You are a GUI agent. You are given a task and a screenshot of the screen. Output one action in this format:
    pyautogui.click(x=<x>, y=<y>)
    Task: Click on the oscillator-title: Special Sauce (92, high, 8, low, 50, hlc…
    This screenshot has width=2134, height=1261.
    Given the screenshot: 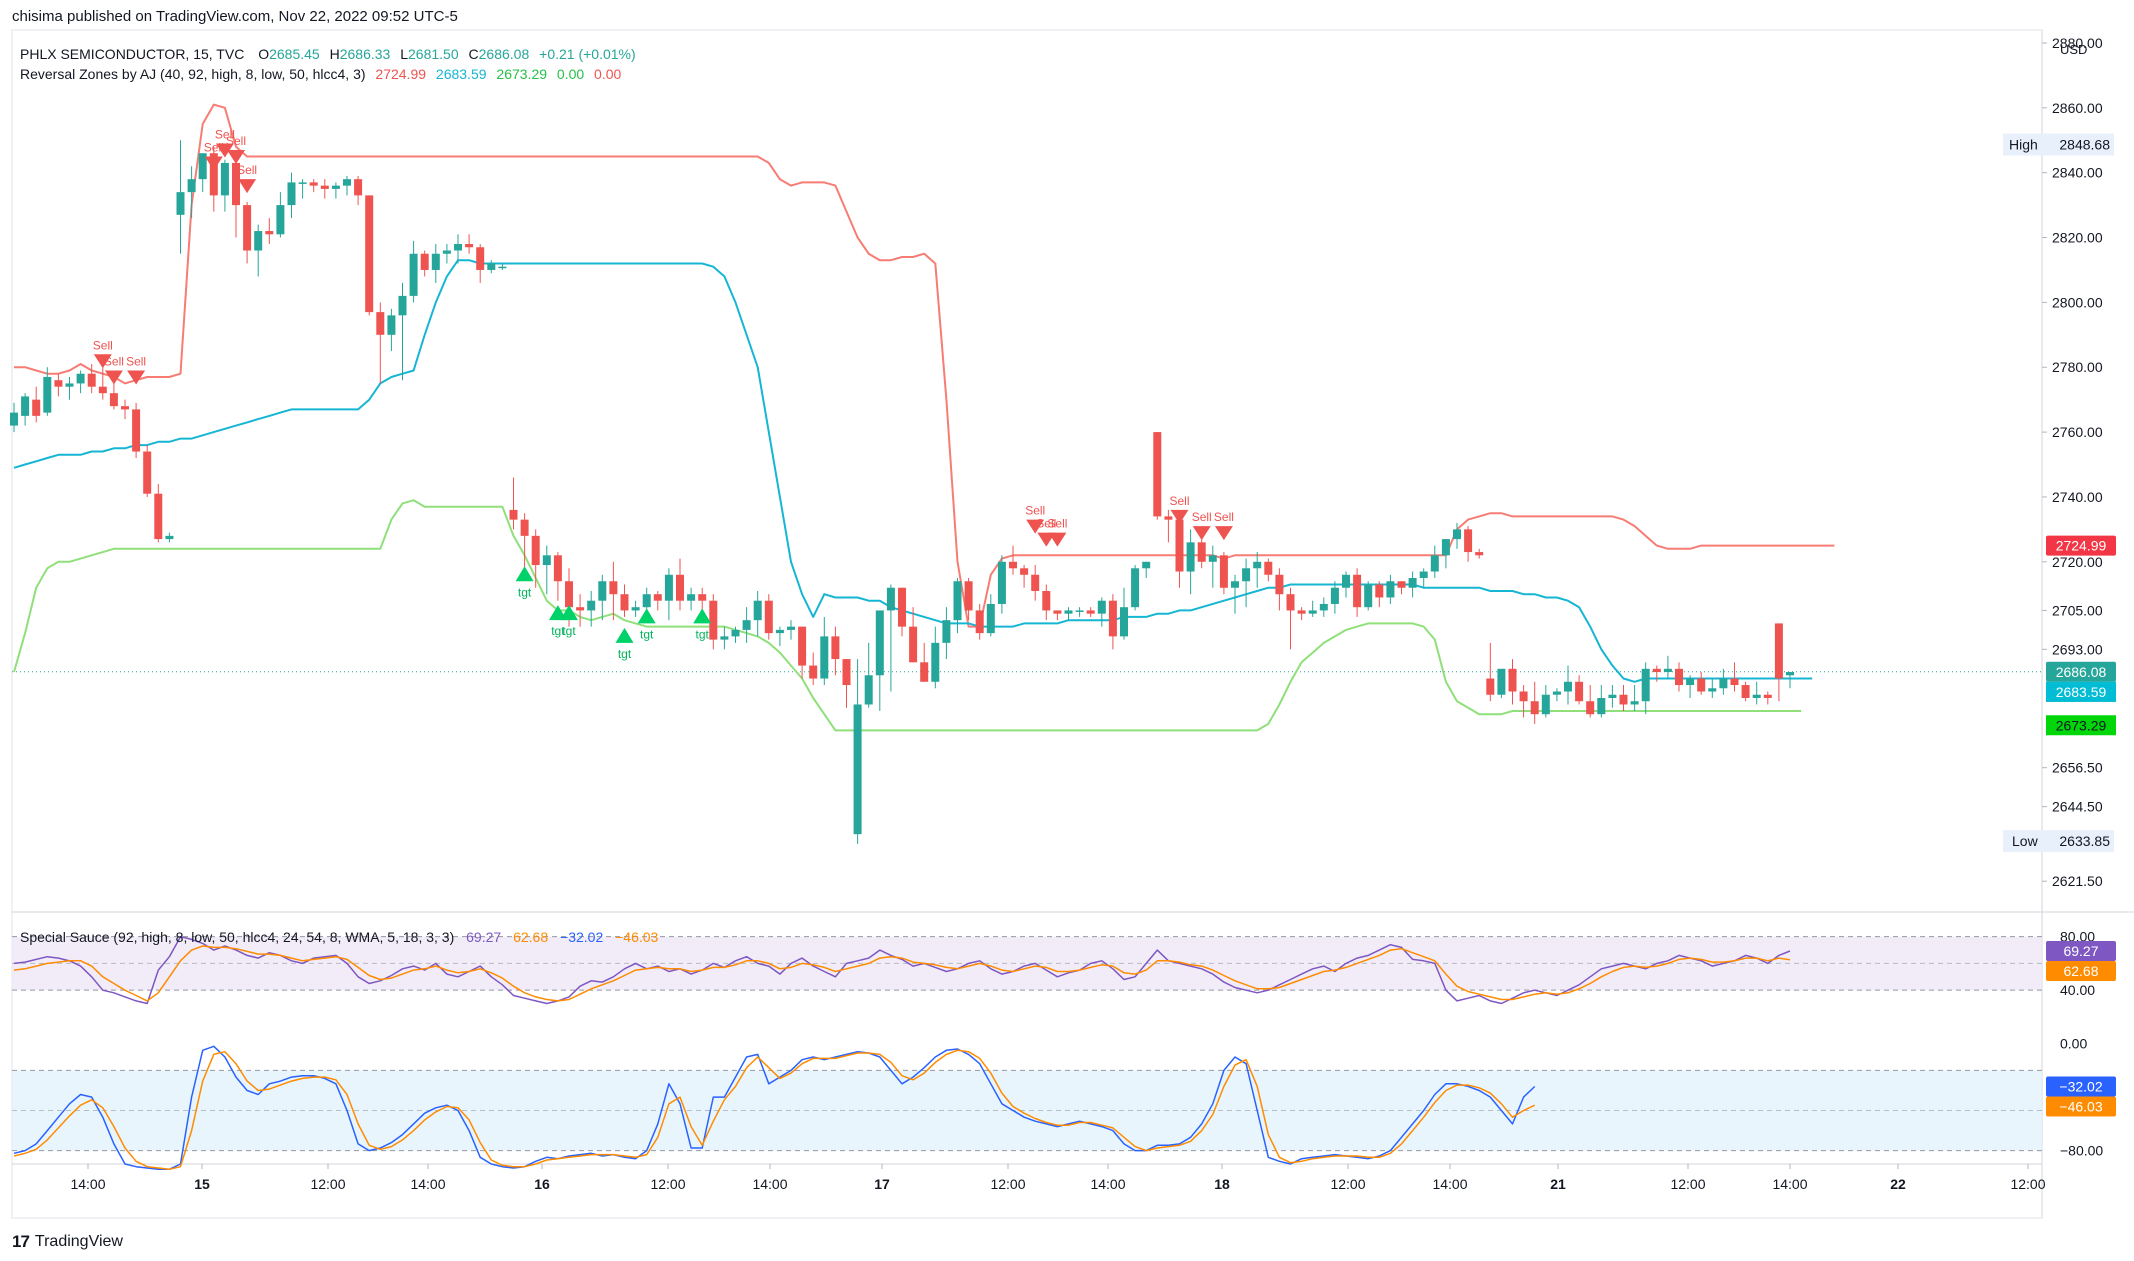 What is the action you would take?
    pyautogui.click(x=237, y=937)
    